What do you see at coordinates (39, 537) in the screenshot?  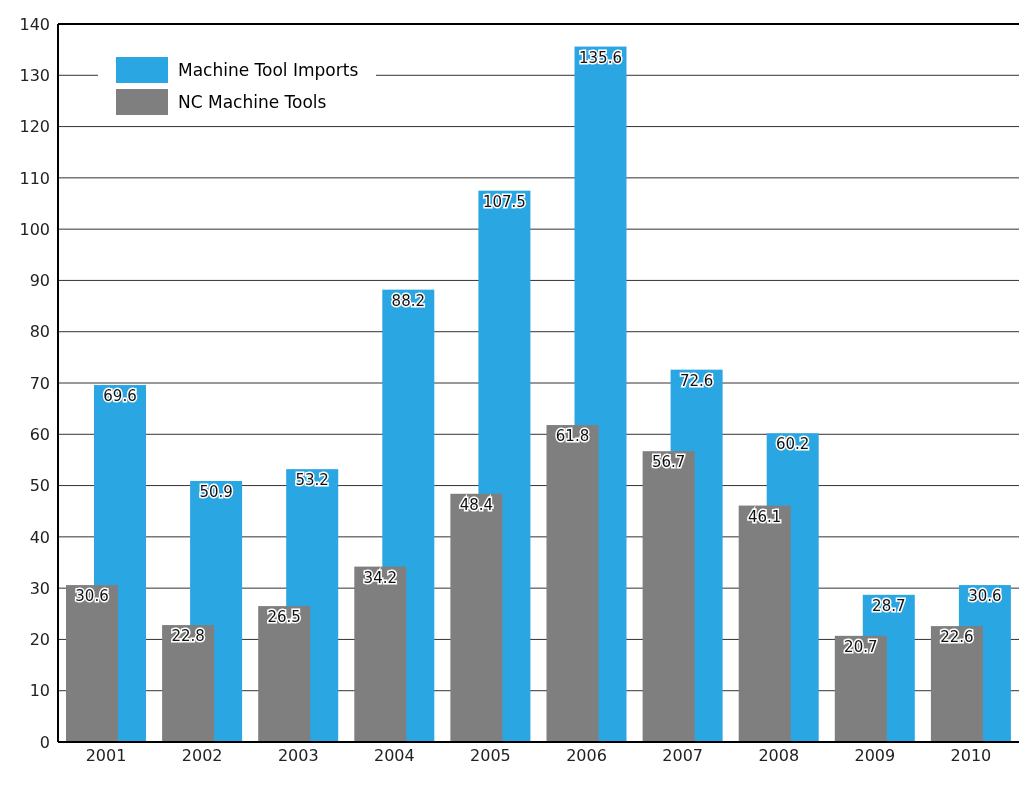 I see `y-tick-label: 40` at bounding box center [39, 537].